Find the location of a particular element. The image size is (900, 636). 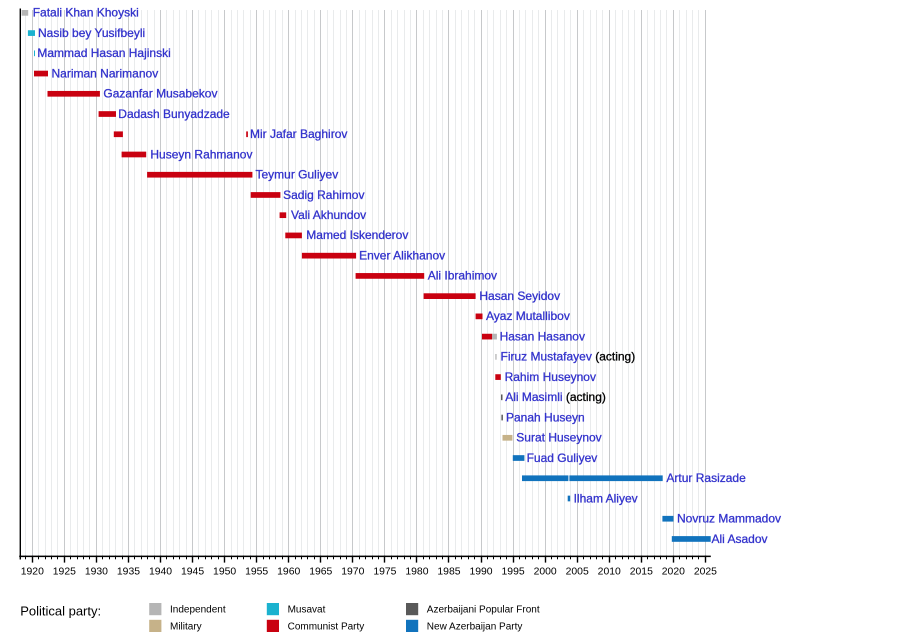

svg-text: Ayaz Mutallibov is located at coordinates (528, 316).